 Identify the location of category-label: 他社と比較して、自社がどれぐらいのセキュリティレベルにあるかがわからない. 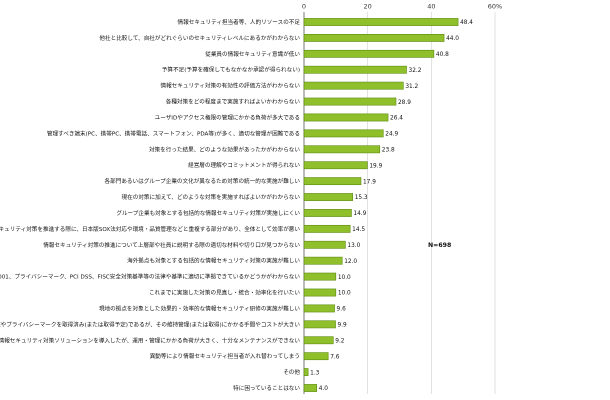
(199, 38).